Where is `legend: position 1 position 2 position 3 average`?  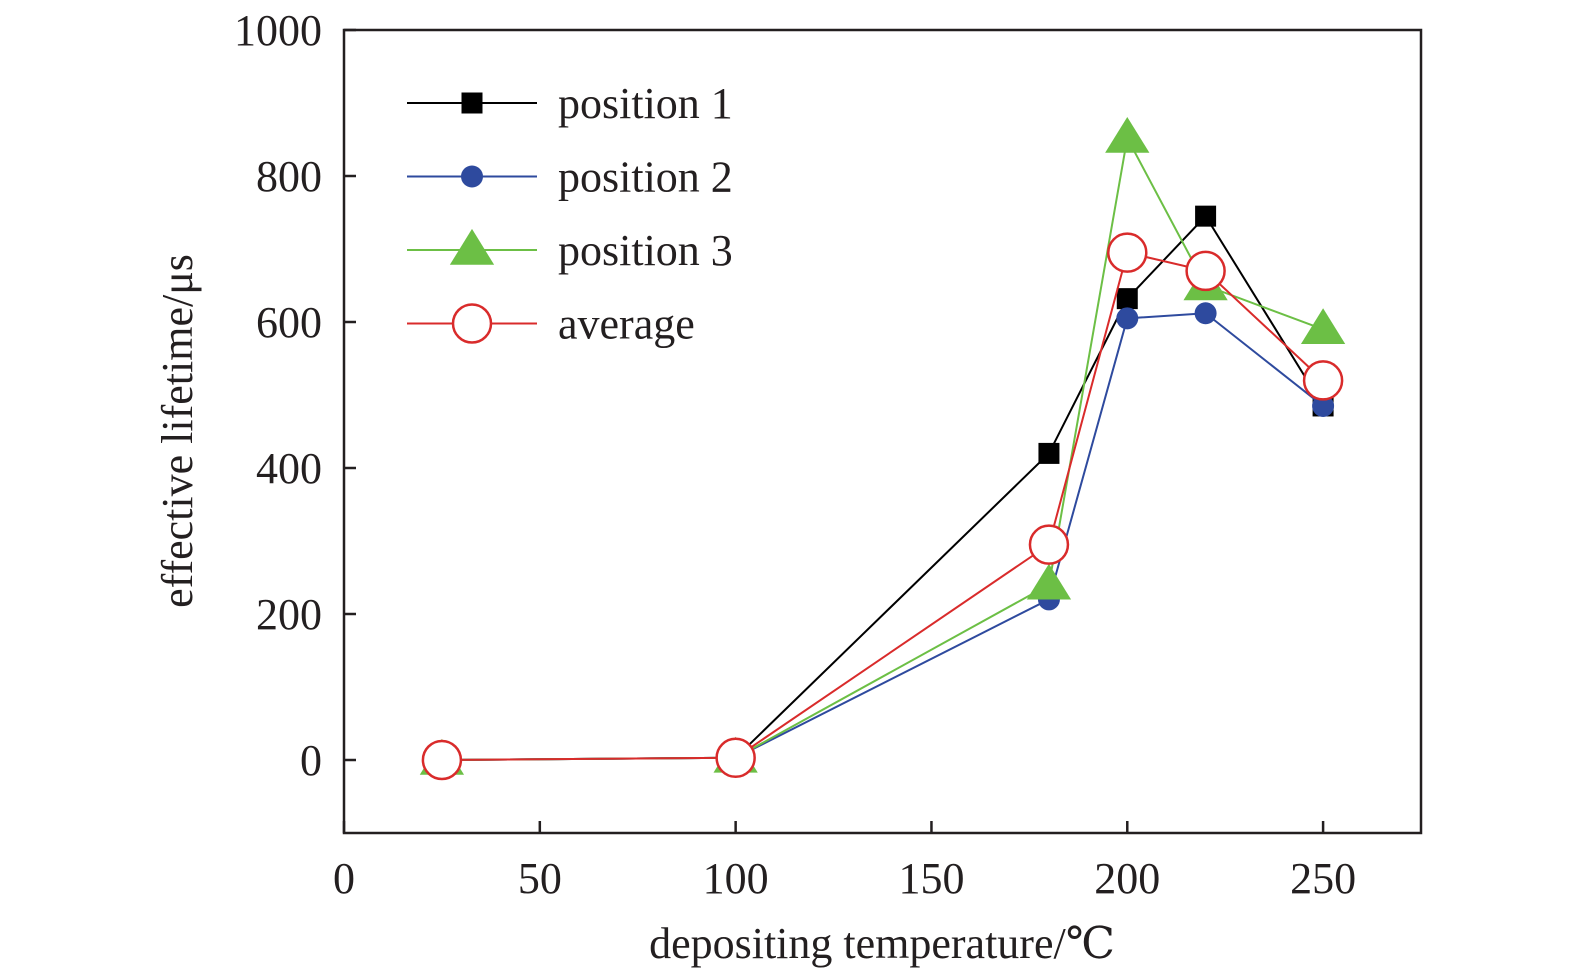 legend: position 1 position 2 position 3 average is located at coordinates (570, 214).